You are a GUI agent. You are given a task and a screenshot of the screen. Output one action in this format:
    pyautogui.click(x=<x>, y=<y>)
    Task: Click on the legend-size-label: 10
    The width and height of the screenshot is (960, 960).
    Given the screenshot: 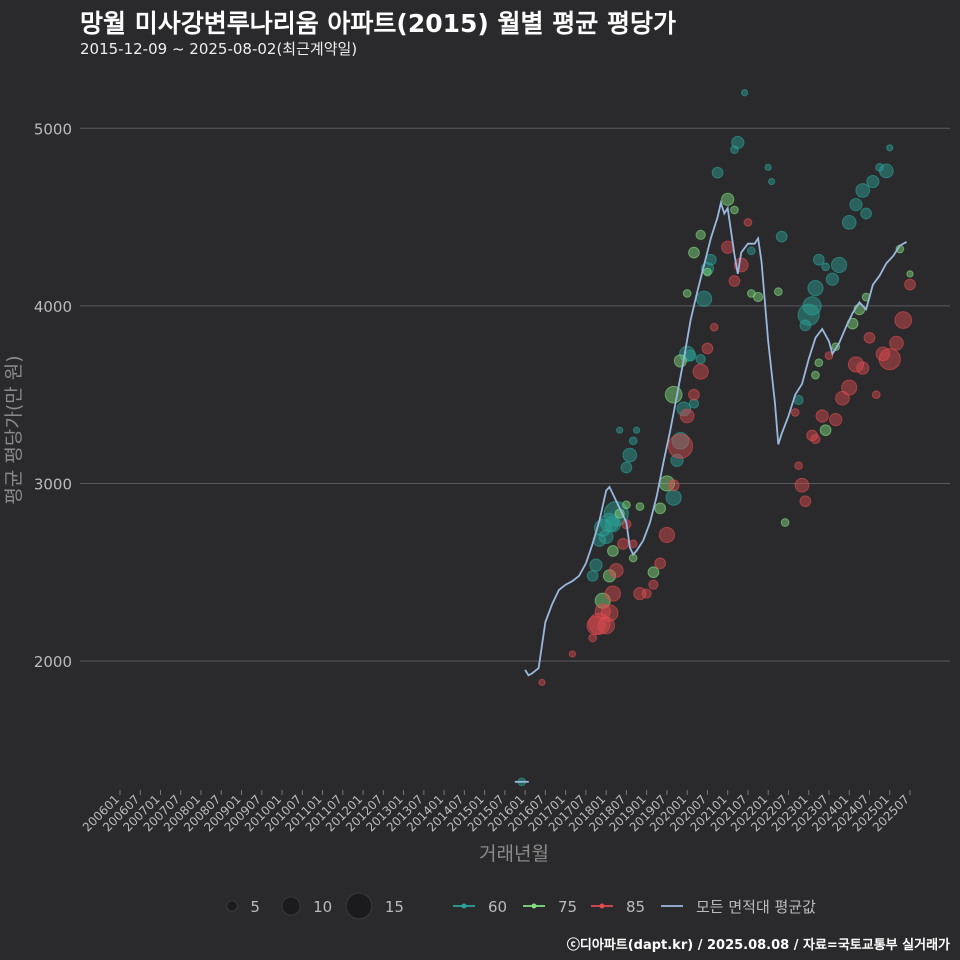 What is the action you would take?
    pyautogui.click(x=322, y=907)
    